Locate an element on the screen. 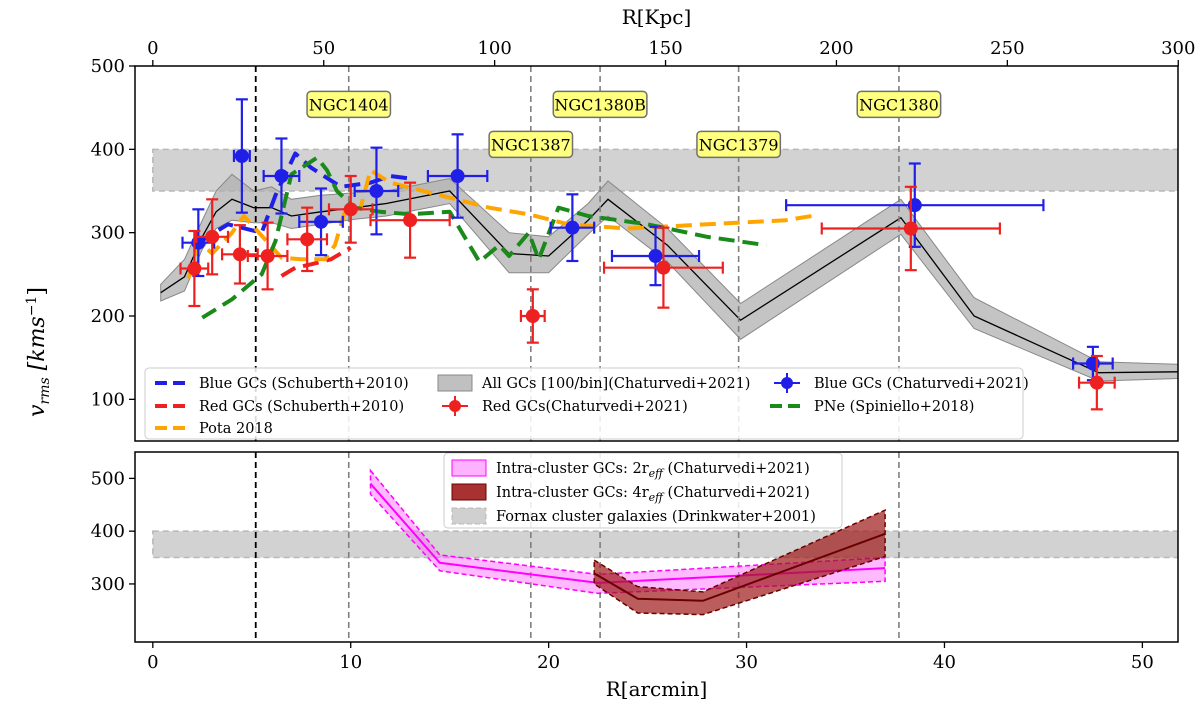  galaxy-label-ngc1404: NGC1404 is located at coordinates (349, 104).